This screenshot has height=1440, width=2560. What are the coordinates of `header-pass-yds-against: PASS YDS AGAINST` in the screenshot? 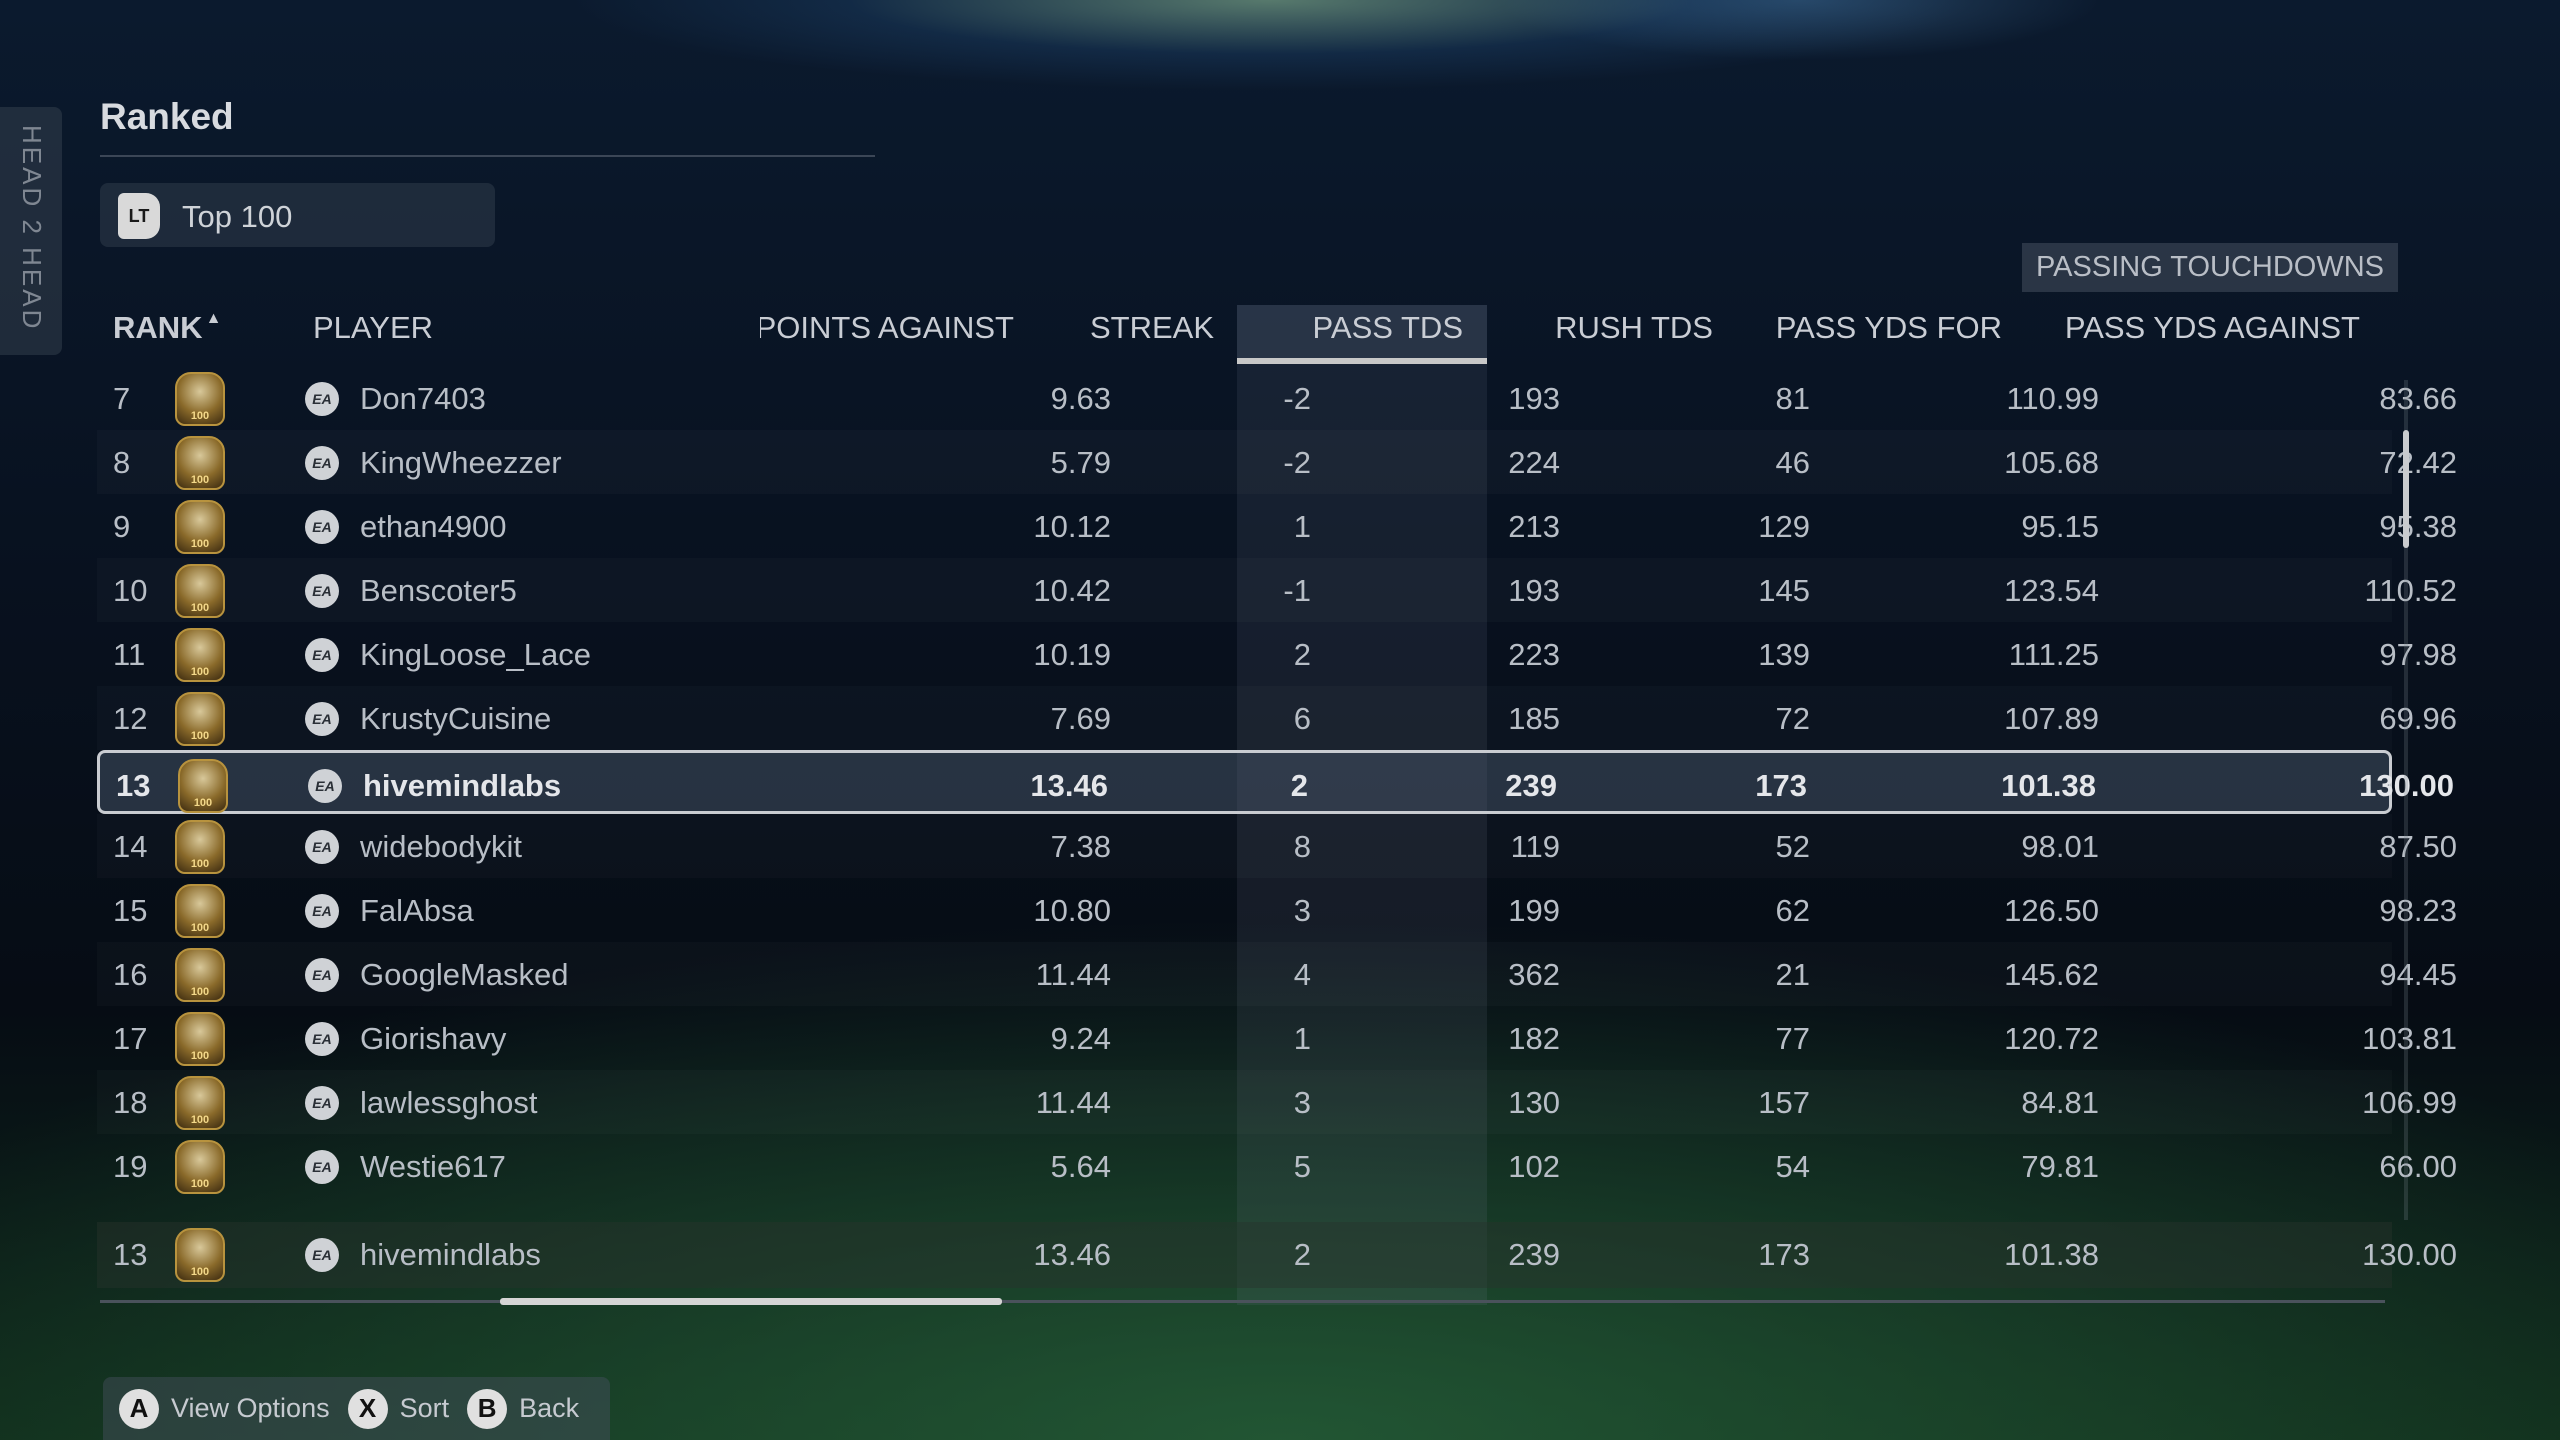 It's located at (2212, 327).